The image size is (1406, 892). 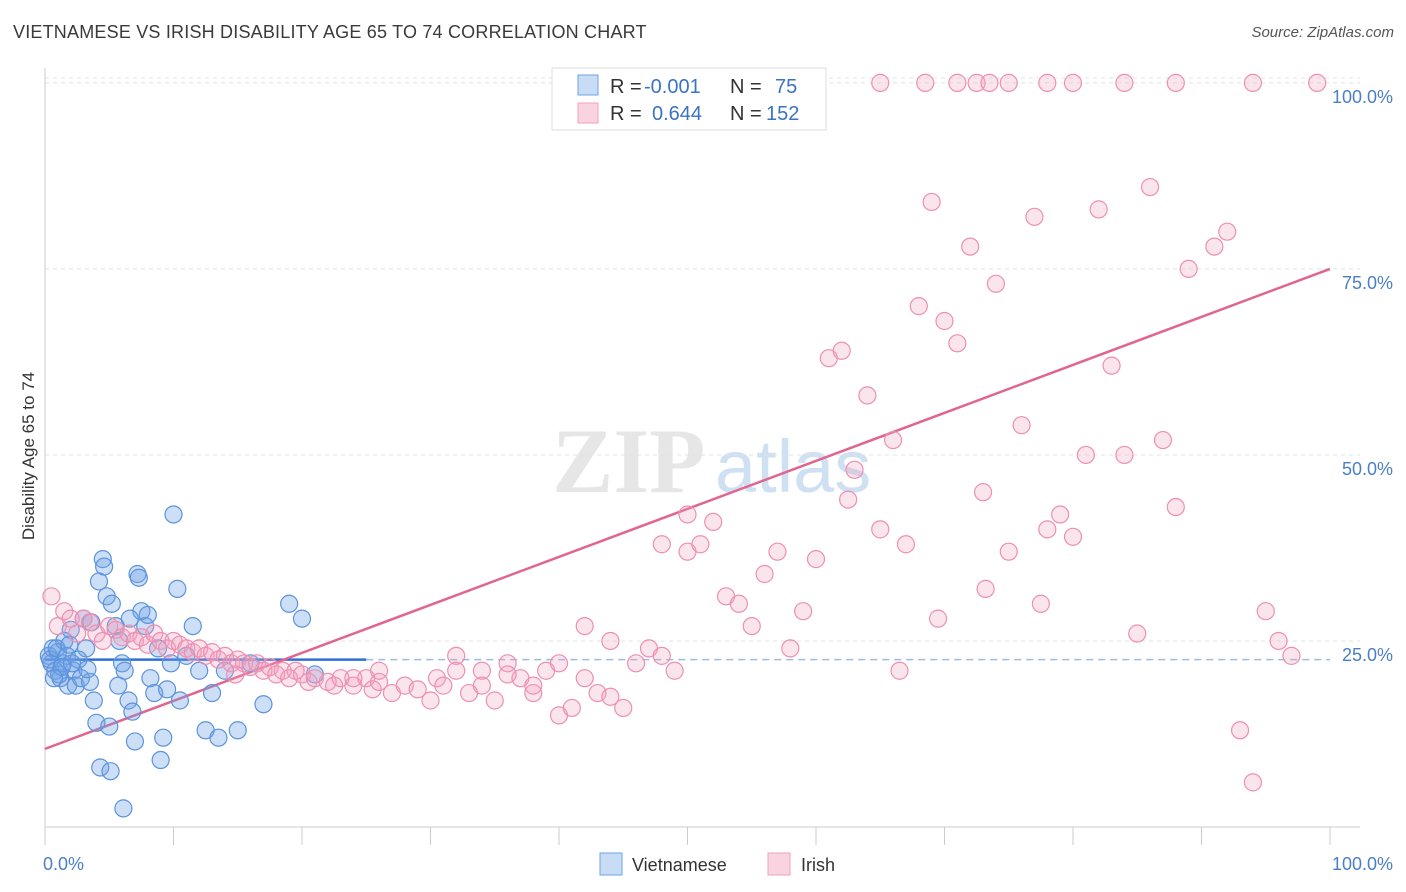 What do you see at coordinates (677, 114) in the screenshot?
I see `legend-r-value-2: 0.644` at bounding box center [677, 114].